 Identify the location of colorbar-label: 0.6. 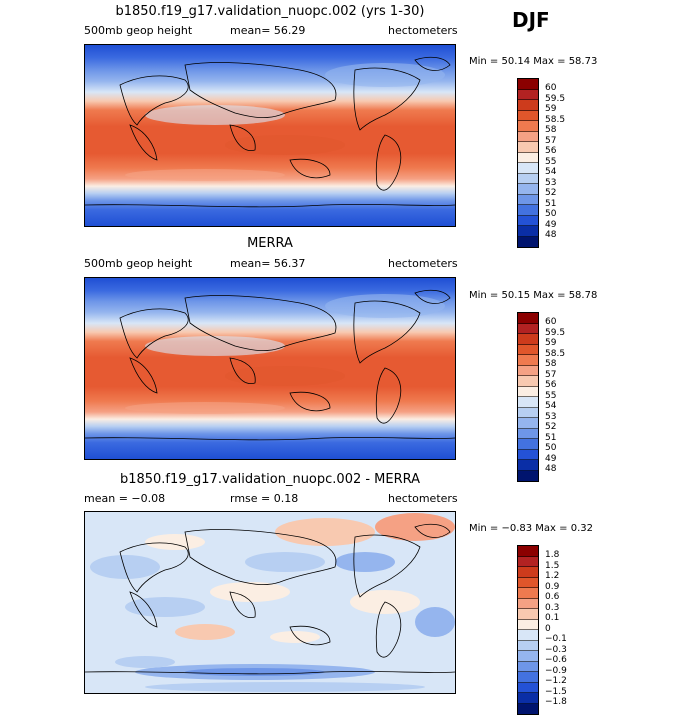
(552, 597).